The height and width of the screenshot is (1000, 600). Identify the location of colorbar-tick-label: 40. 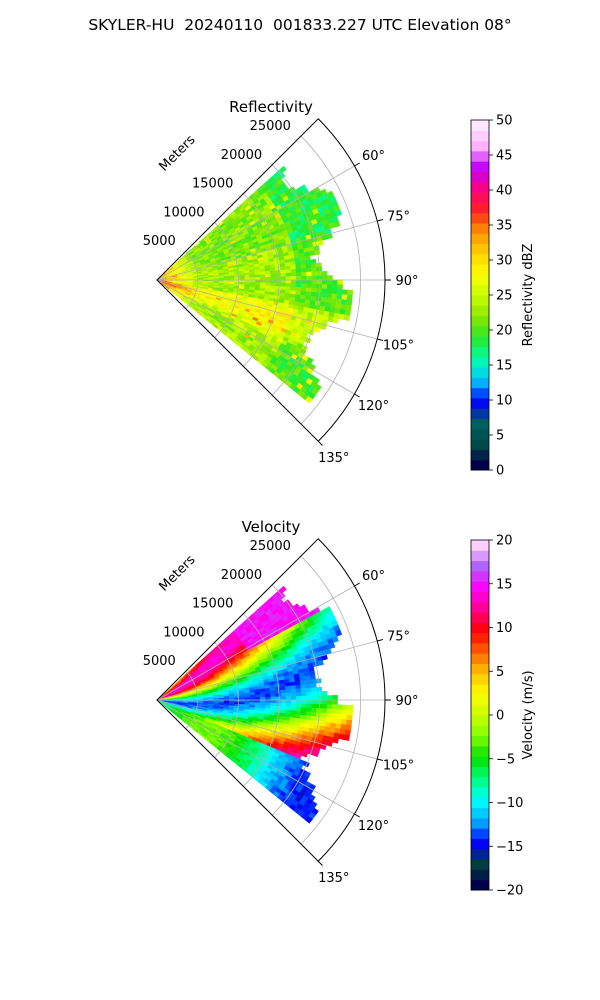
(504, 191).